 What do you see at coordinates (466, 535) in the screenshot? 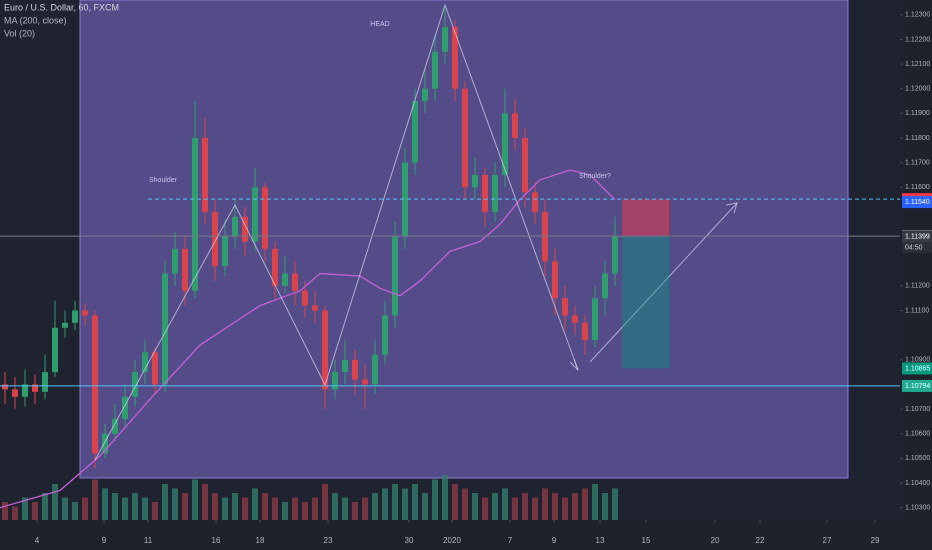
I see `time-axis` at bounding box center [466, 535].